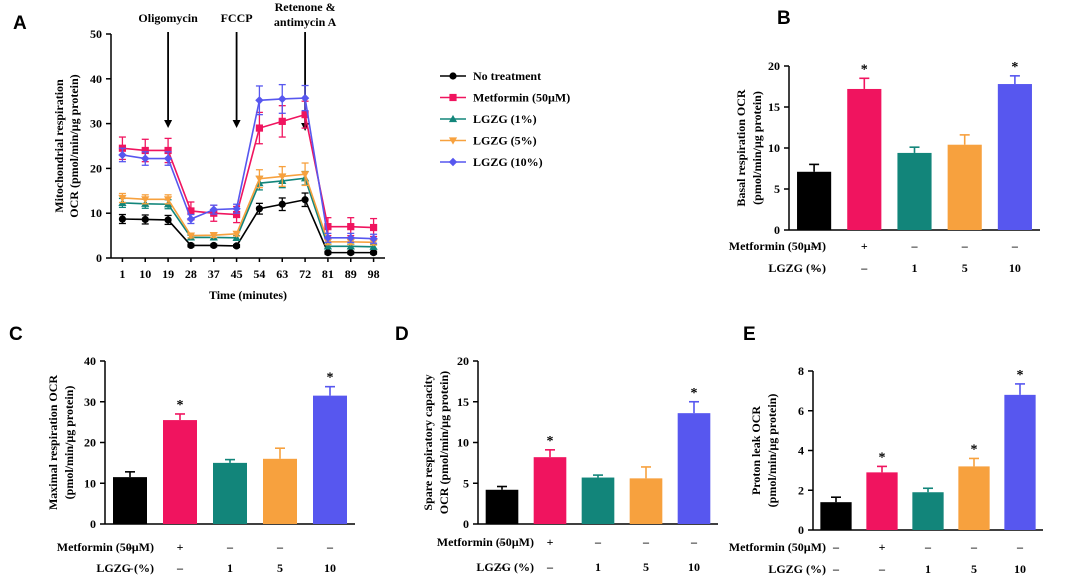 Image resolution: width=1065 pixels, height=577 pixels. Describe the element at coordinates (777, 246) in the screenshot. I see `b-row-metformin-label: Metformin (50µM)` at that location.